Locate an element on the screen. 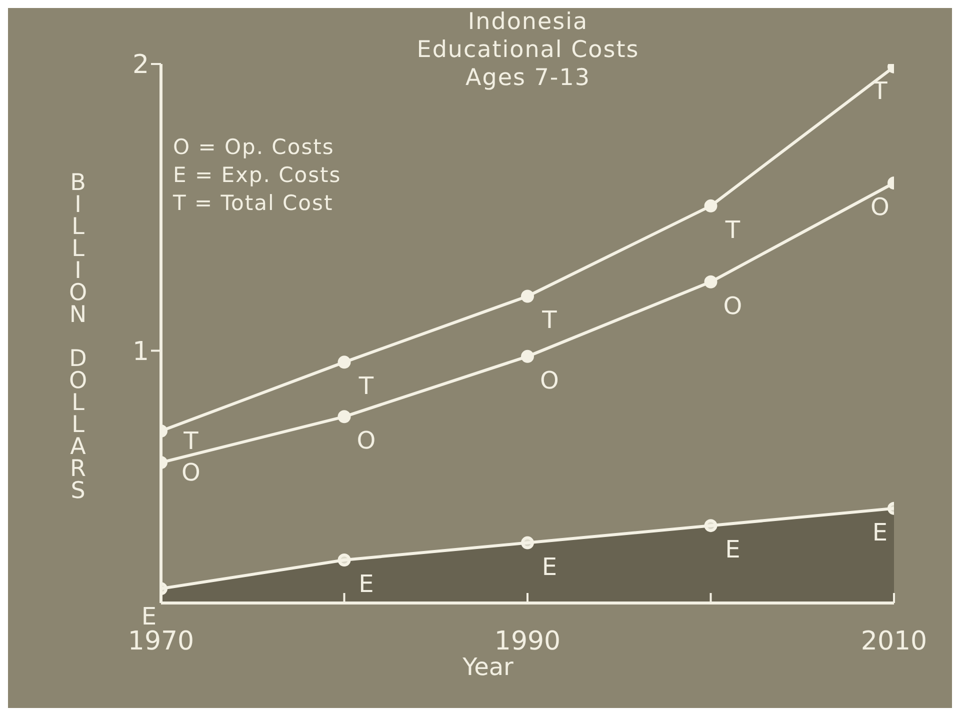 The height and width of the screenshot is (717, 960). chart-title: Indonesia Educational Costs Ages 7-13 is located at coordinates (528, 50).